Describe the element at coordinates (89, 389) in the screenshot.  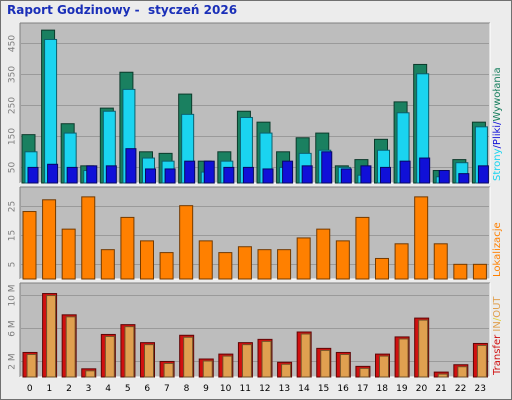
I see `x-tick-label-3: 3` at that location.